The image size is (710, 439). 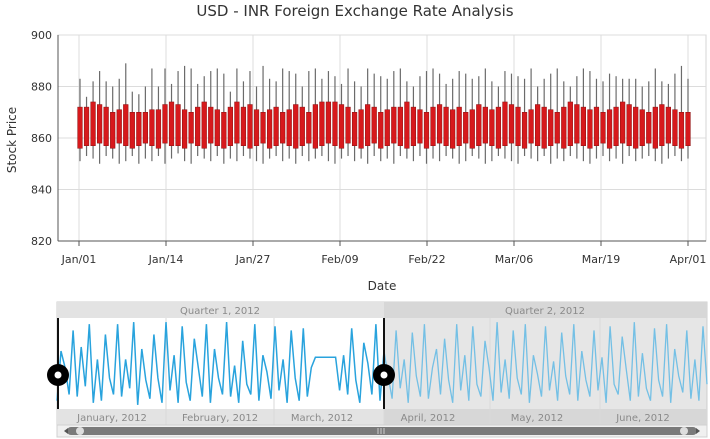 What do you see at coordinates (642, 418) in the screenshot?
I see `month-label: June, 2012` at bounding box center [642, 418].